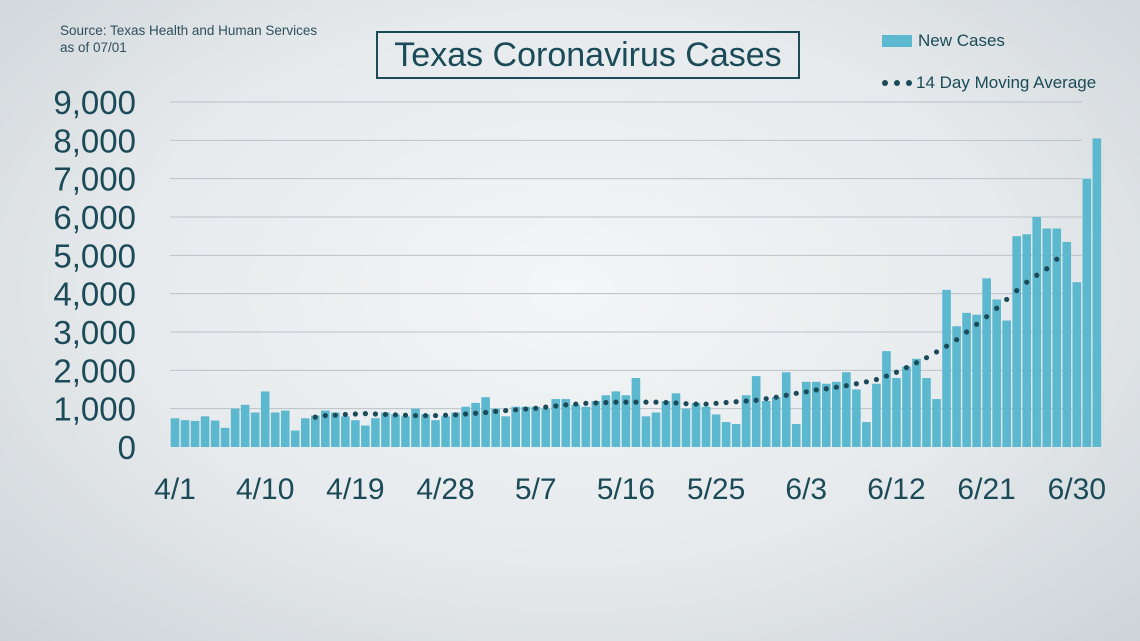  What do you see at coordinates (897, 83) in the screenshot?
I see `legend-dots-swatch` at bounding box center [897, 83].